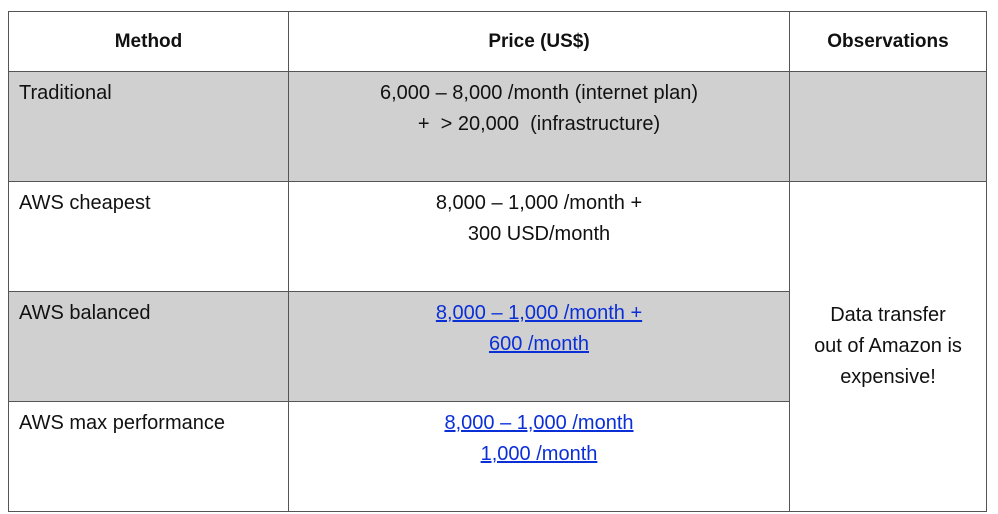  What do you see at coordinates (148, 236) in the screenshot?
I see `method-cell: AWS cheapest` at bounding box center [148, 236].